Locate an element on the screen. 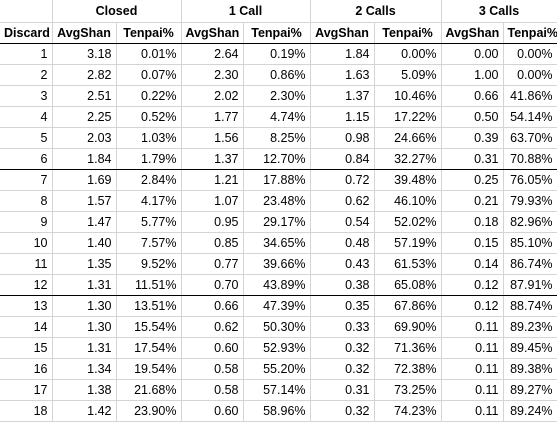 This screenshot has width=557, height=422. call2-avgshan-cell: 0.72 is located at coordinates (342, 180).